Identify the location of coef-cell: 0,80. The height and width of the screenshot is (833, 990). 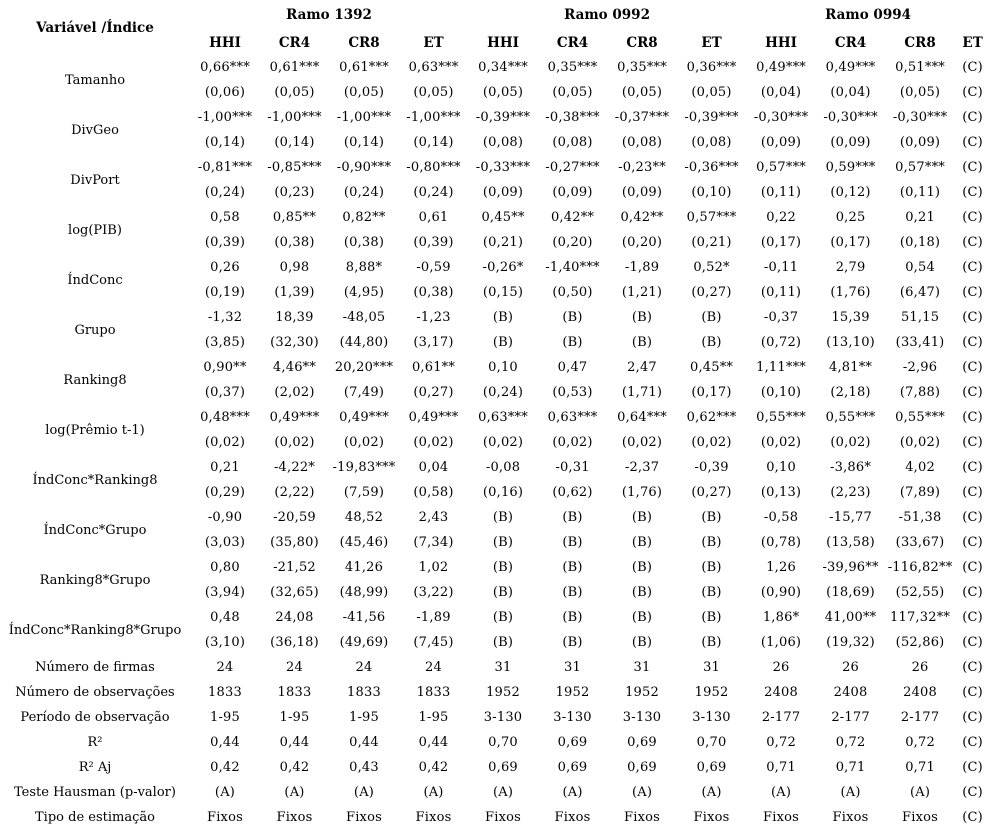
(225, 567).